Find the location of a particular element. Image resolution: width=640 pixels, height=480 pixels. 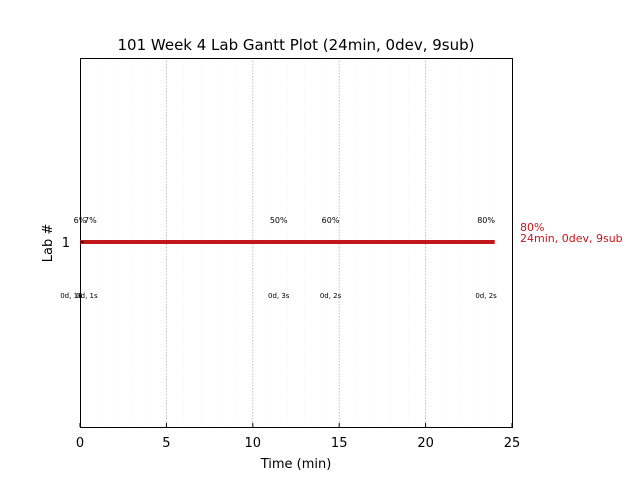

percent-label: 7% is located at coordinates (90, 220).